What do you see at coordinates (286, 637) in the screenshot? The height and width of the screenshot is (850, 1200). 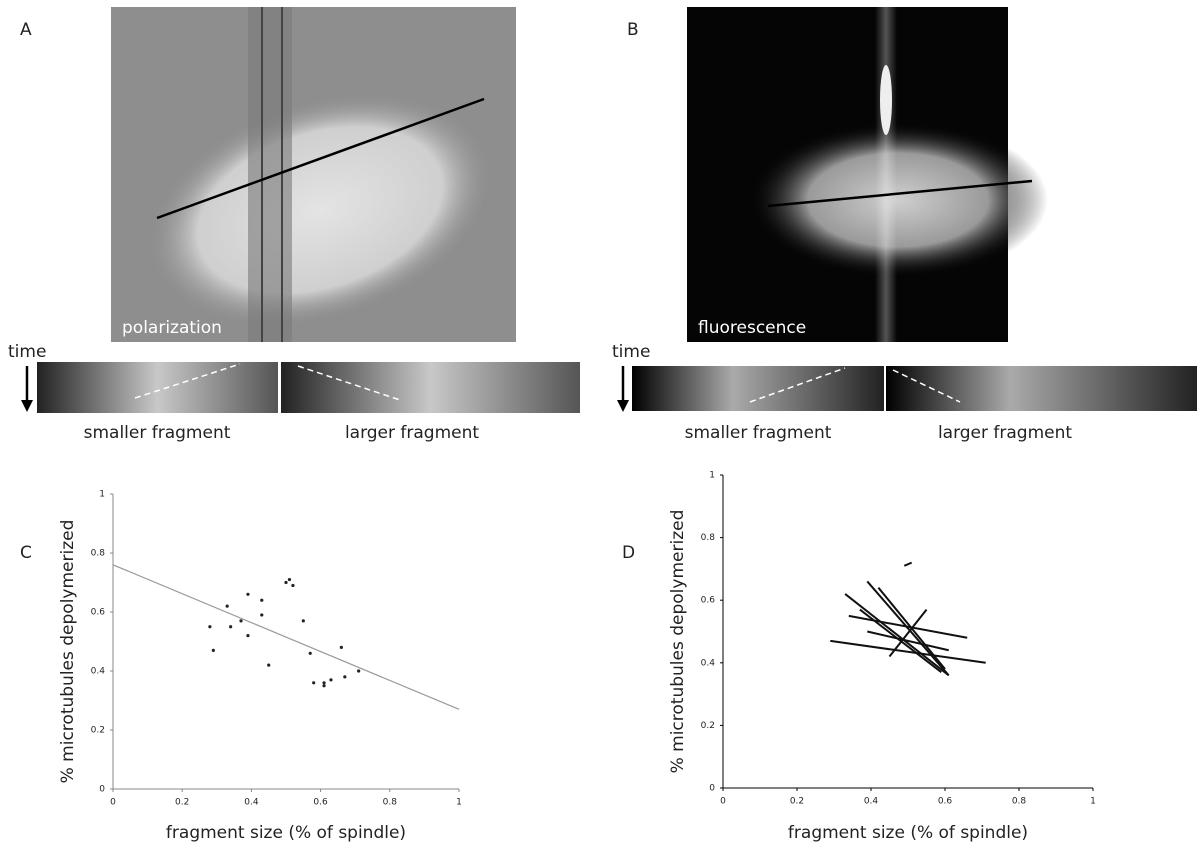 I see `fit-line` at bounding box center [286, 637].